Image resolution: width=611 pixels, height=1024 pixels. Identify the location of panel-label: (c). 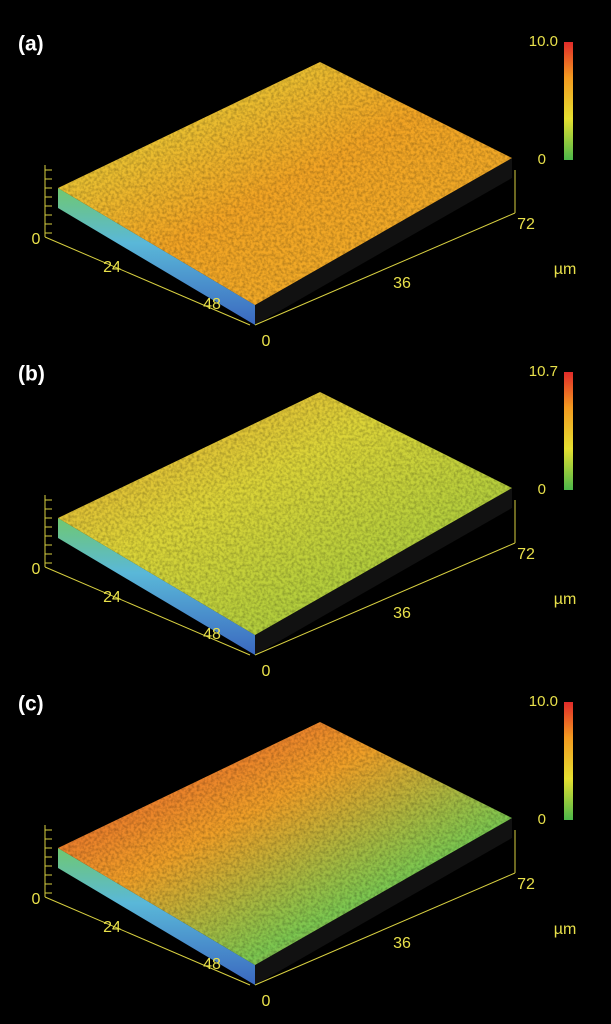
(31, 704).